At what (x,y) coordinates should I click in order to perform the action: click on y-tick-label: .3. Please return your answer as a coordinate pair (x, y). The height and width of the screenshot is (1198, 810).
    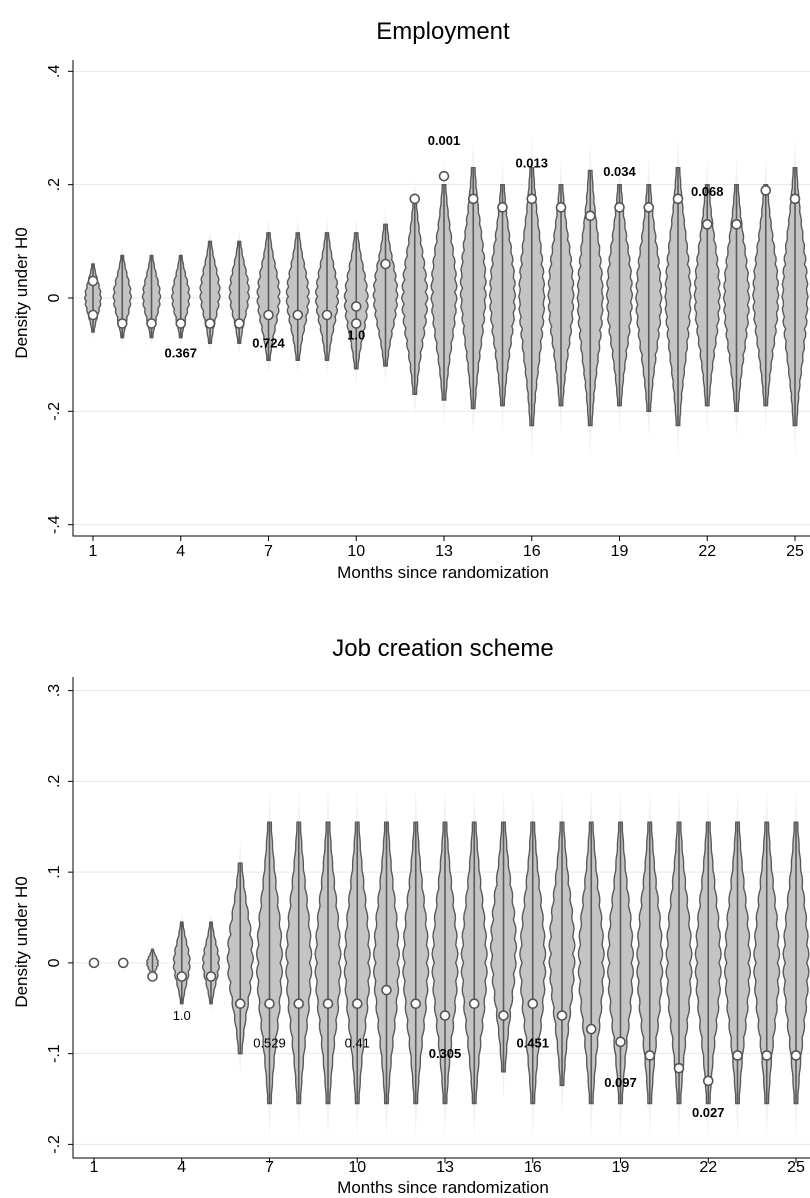
    Looking at the image, I should click on (54, 690).